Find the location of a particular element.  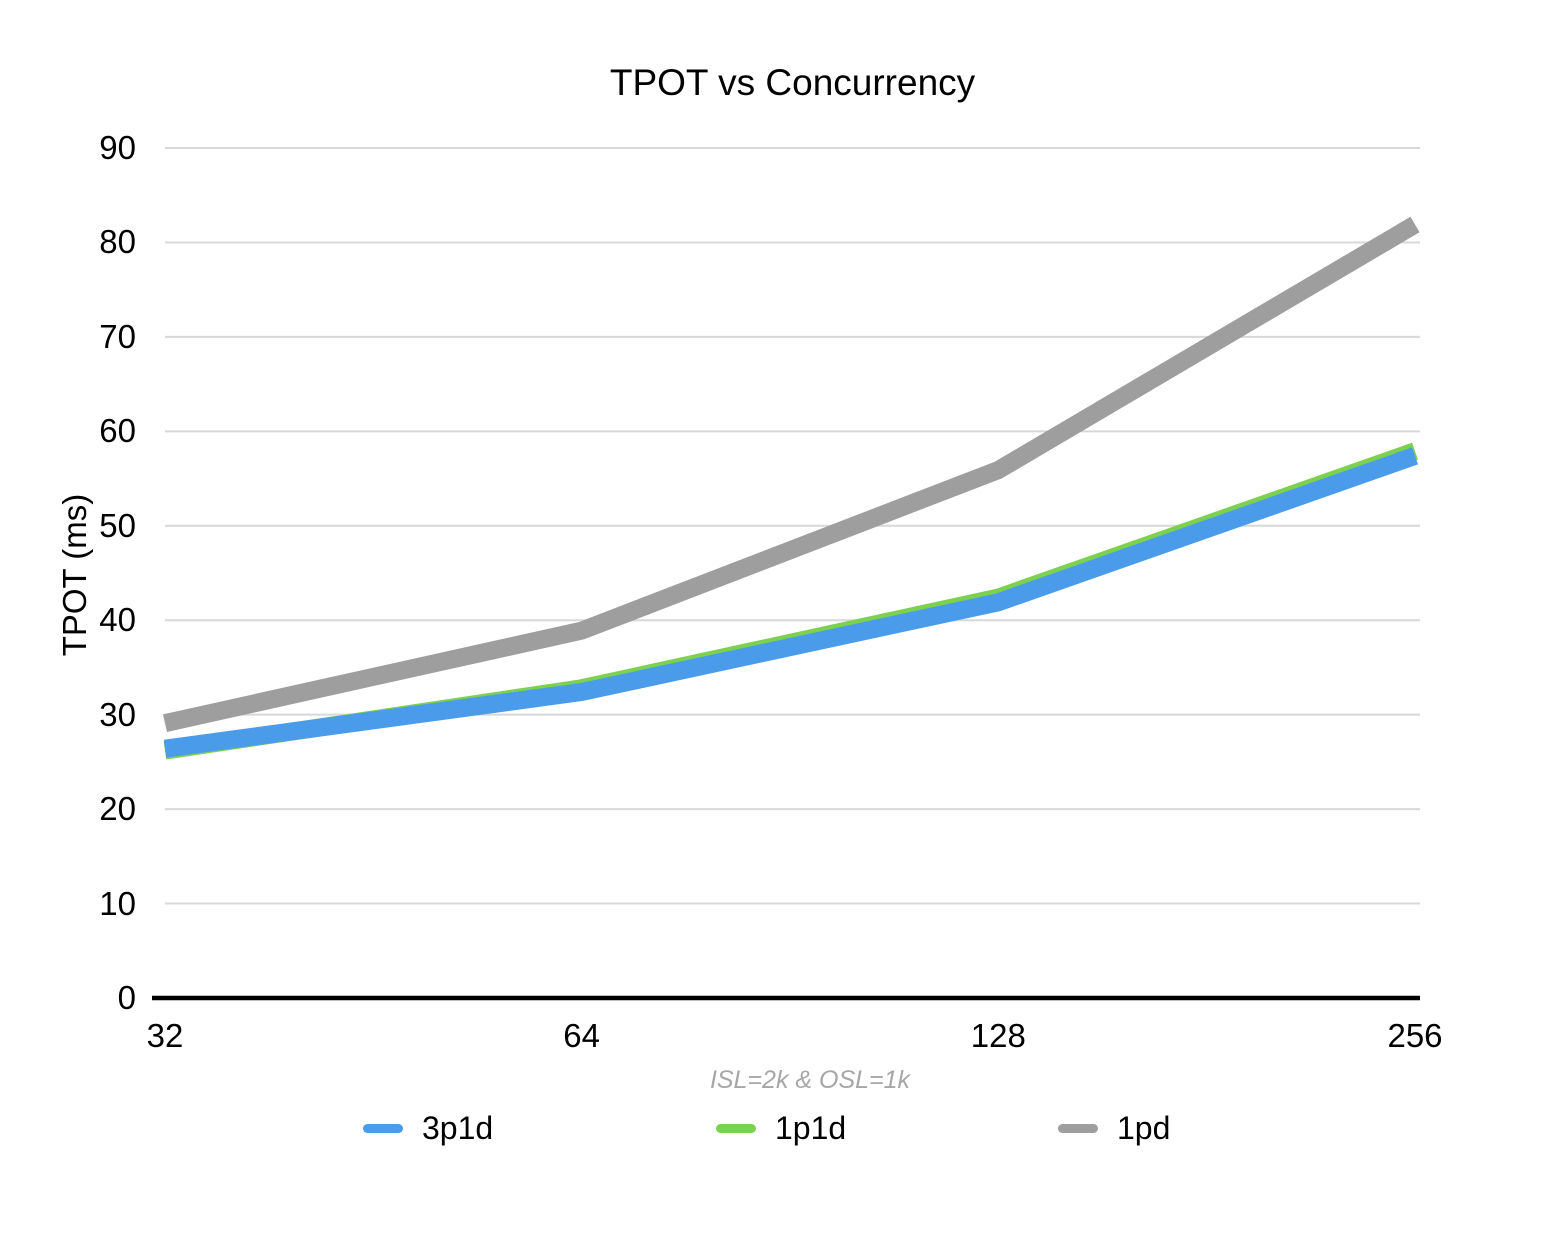

y-tick-label-10: 10 is located at coordinates (117, 903).